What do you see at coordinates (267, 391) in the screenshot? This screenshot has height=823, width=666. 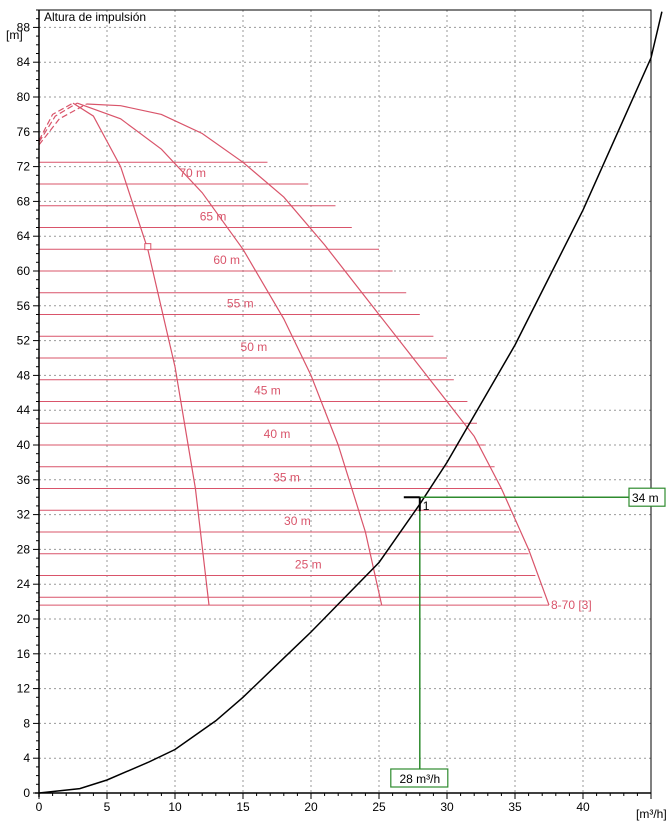 I see `head-label: 45 m` at bounding box center [267, 391].